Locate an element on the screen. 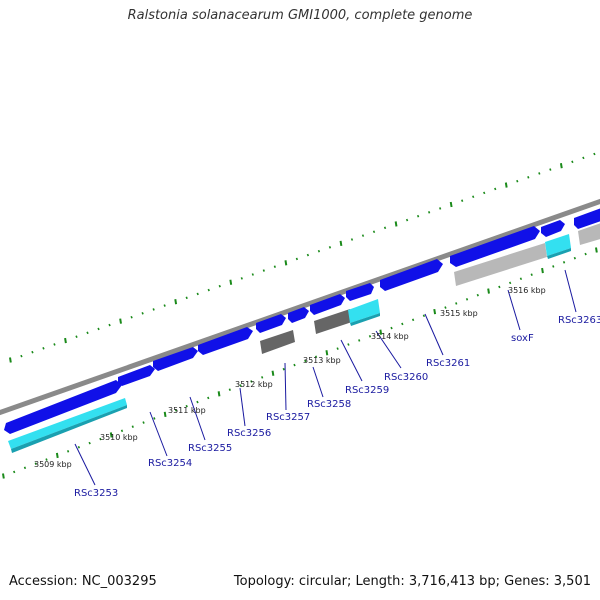 The image size is (600, 600). gene-label: RSc3259 is located at coordinates (367, 390).